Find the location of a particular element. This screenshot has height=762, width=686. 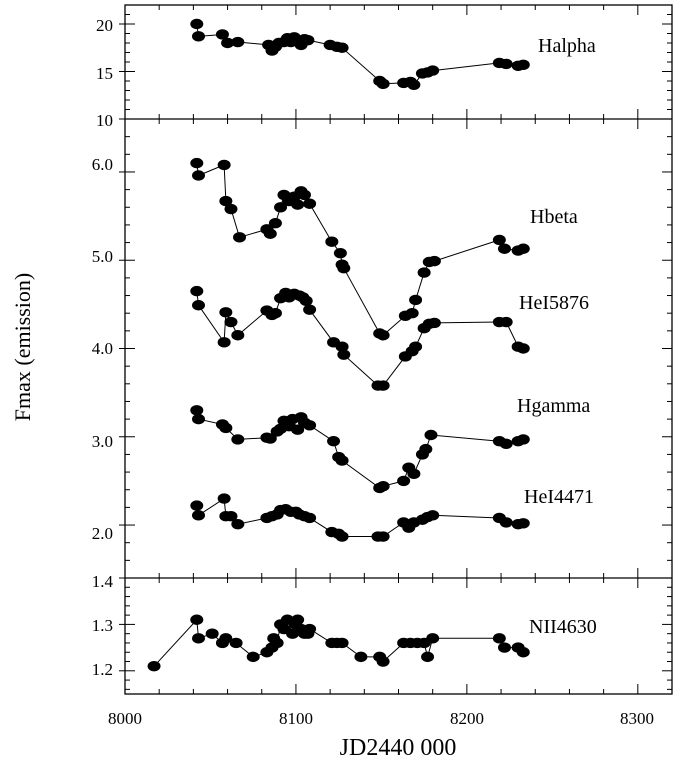

series-label-hbeta: Hbeta is located at coordinates (554, 217).